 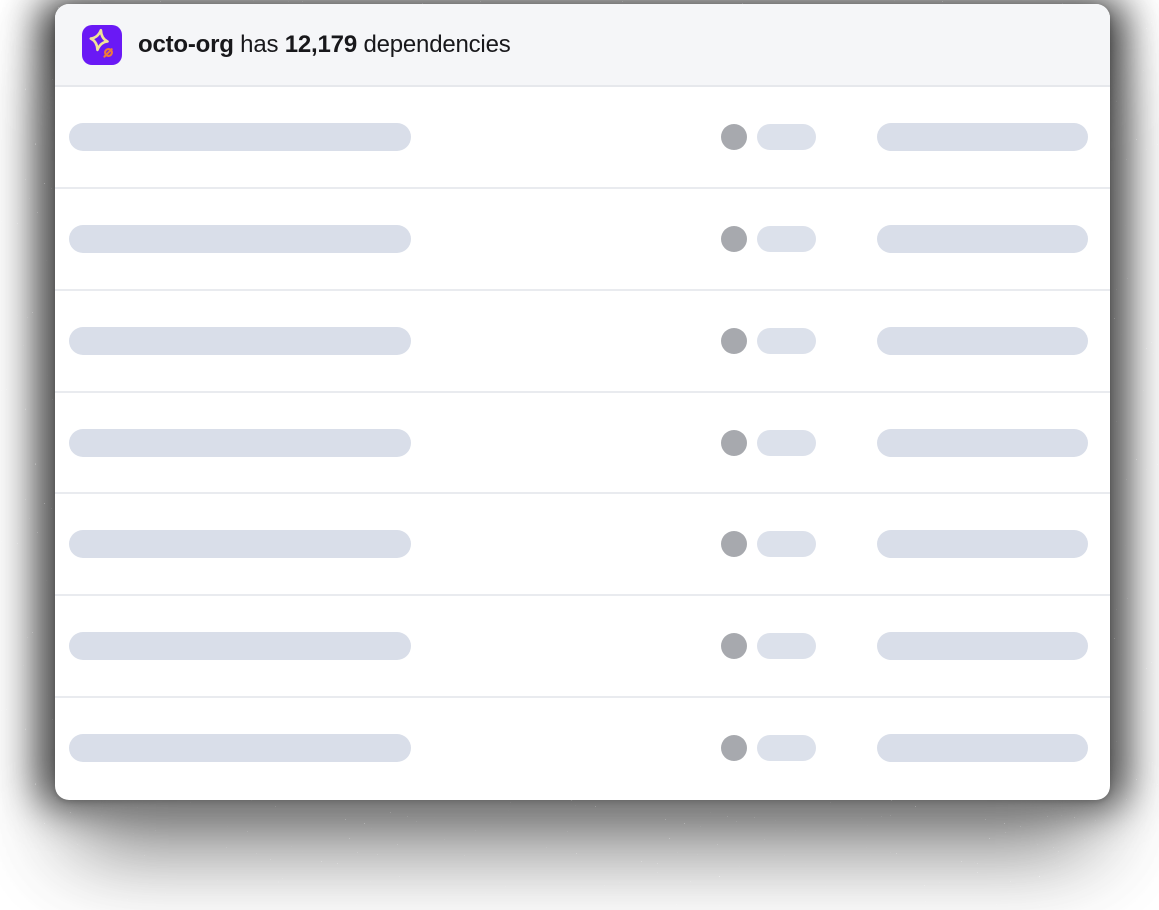 I want to click on org-name: octo-org, so click(x=186, y=44).